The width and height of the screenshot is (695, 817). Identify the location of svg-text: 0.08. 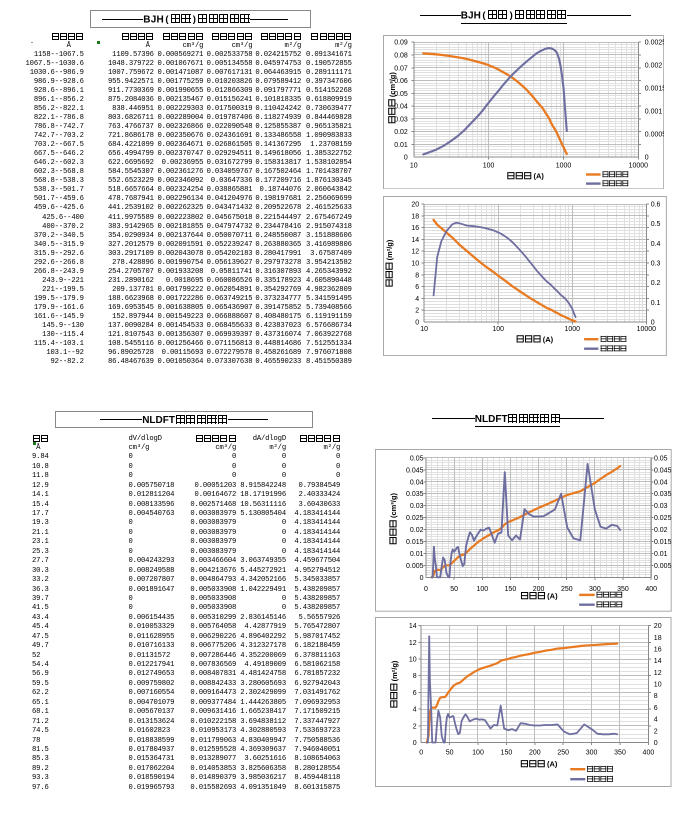
(401, 55).